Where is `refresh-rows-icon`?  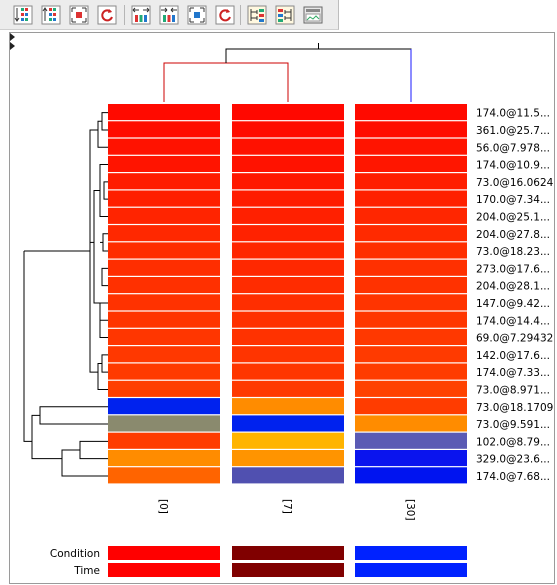 refresh-rows-icon is located at coordinates (107, 15).